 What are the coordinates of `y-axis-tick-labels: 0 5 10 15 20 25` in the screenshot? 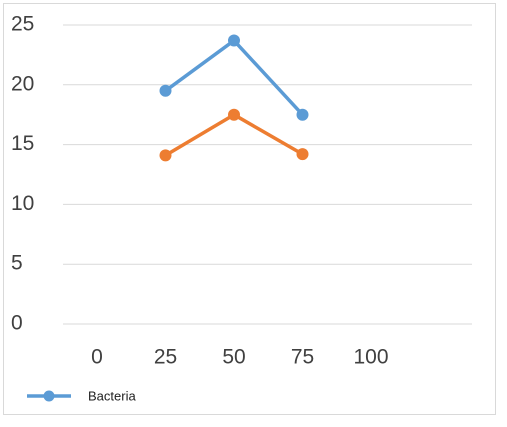 It's located at (22, 174).